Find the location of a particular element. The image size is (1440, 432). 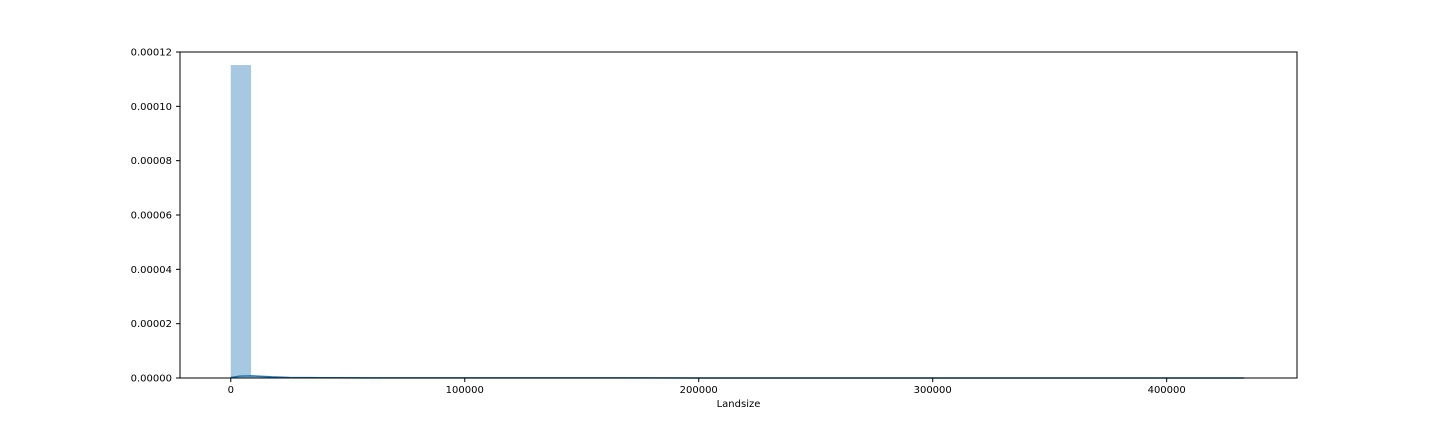

x-tick-label: 300000 is located at coordinates (933, 390).